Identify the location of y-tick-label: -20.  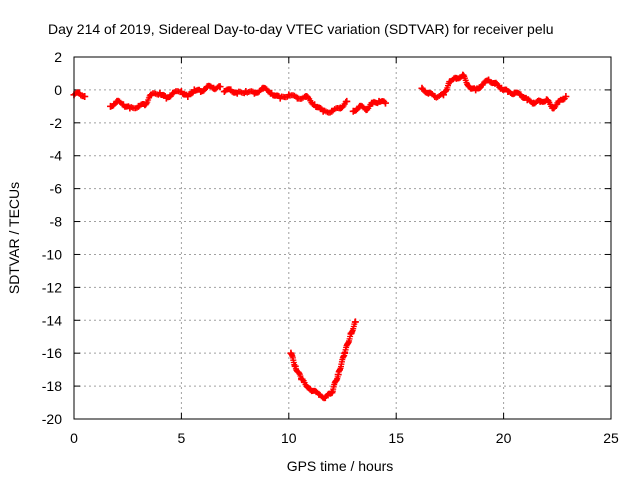
(52, 419).